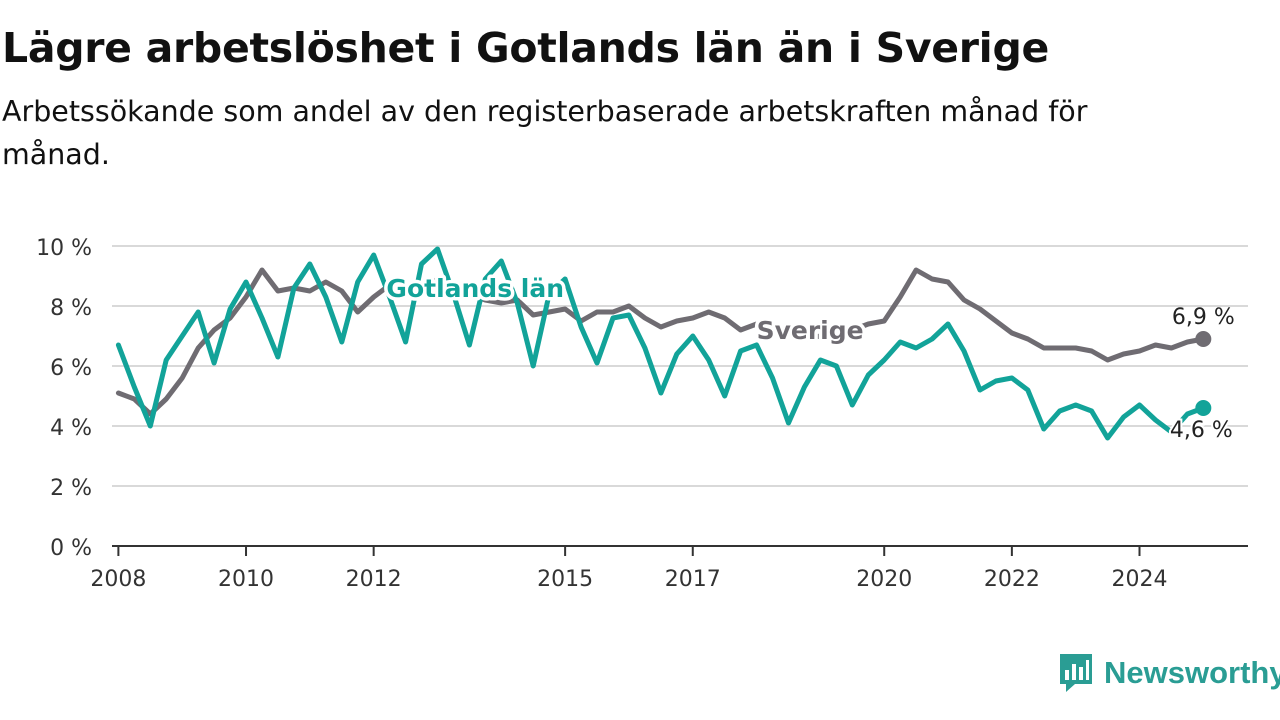 The height and width of the screenshot is (720, 1280). Describe the element at coordinates (693, 579) in the screenshot. I see `x-tick-label: 2017` at that location.